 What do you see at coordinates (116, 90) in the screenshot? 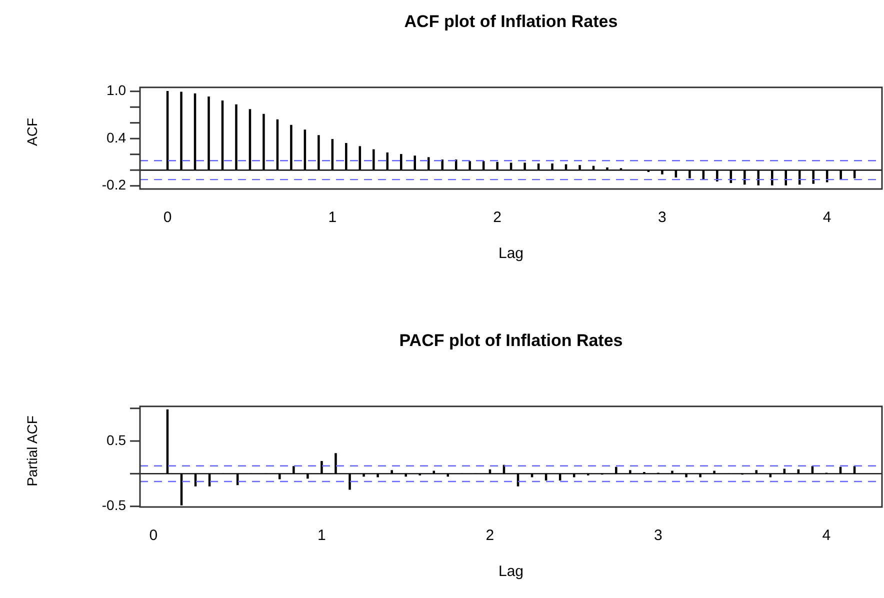
I see `y-tick-label: 1.0` at bounding box center [116, 90].